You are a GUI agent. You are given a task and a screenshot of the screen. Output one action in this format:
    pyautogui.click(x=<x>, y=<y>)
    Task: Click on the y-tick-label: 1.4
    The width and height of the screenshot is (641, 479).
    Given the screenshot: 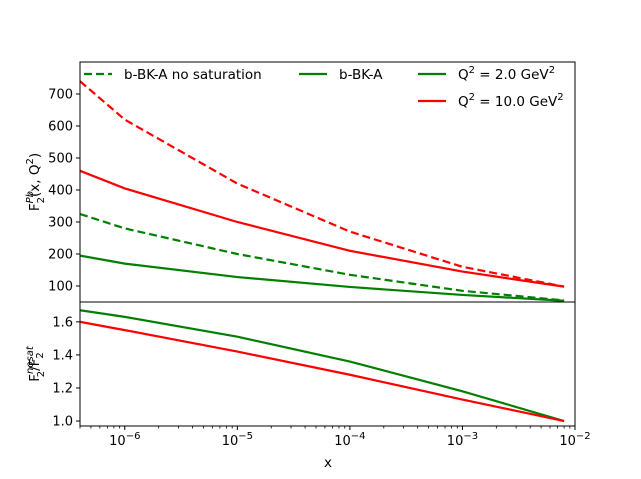 What is the action you would take?
    pyautogui.click(x=62, y=355)
    